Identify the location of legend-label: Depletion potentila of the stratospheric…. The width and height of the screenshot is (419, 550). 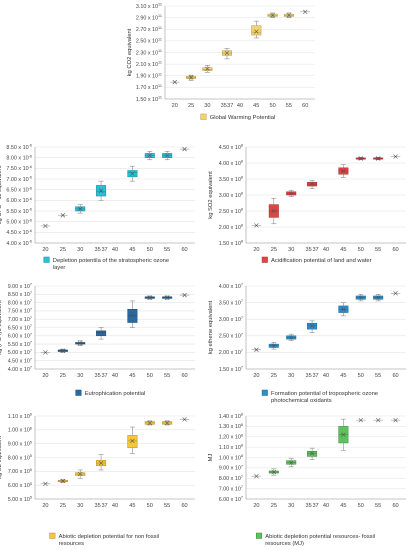
(111, 261).